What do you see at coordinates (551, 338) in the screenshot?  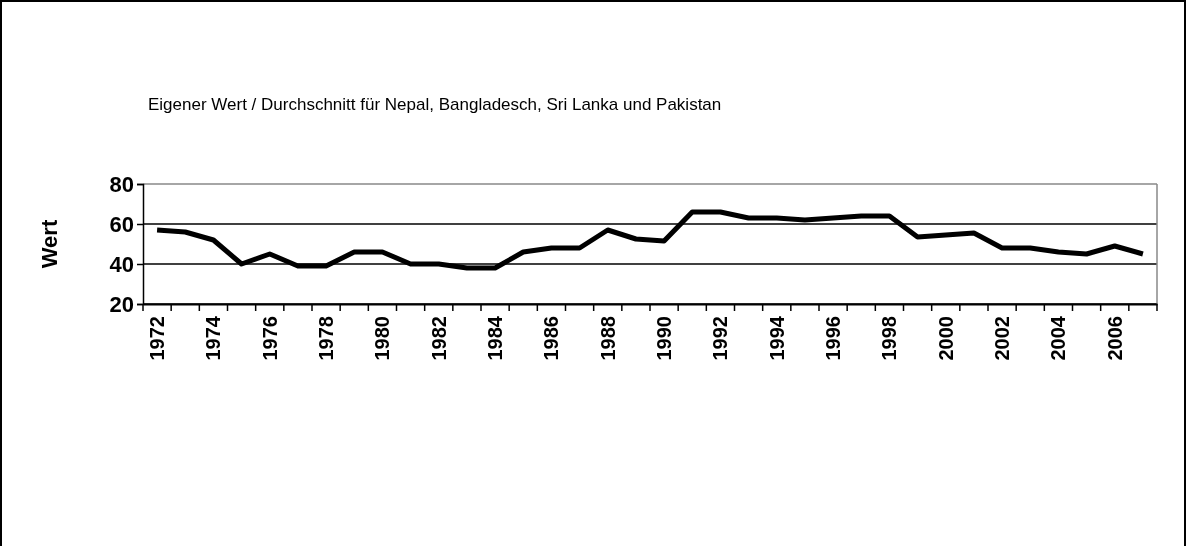 I see `x-tick-label: 1986` at bounding box center [551, 338].